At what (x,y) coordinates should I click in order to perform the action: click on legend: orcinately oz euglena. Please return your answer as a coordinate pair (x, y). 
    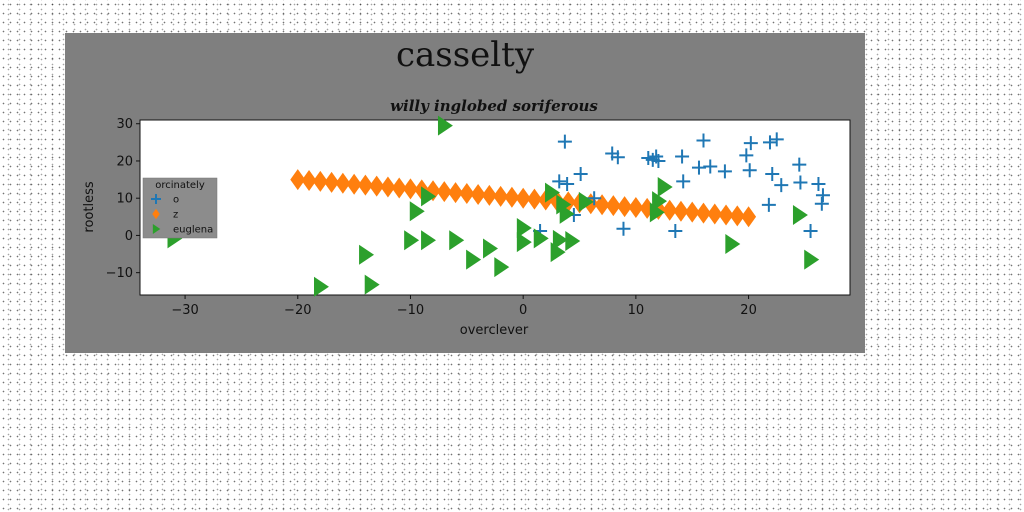
    Looking at the image, I should click on (180, 208).